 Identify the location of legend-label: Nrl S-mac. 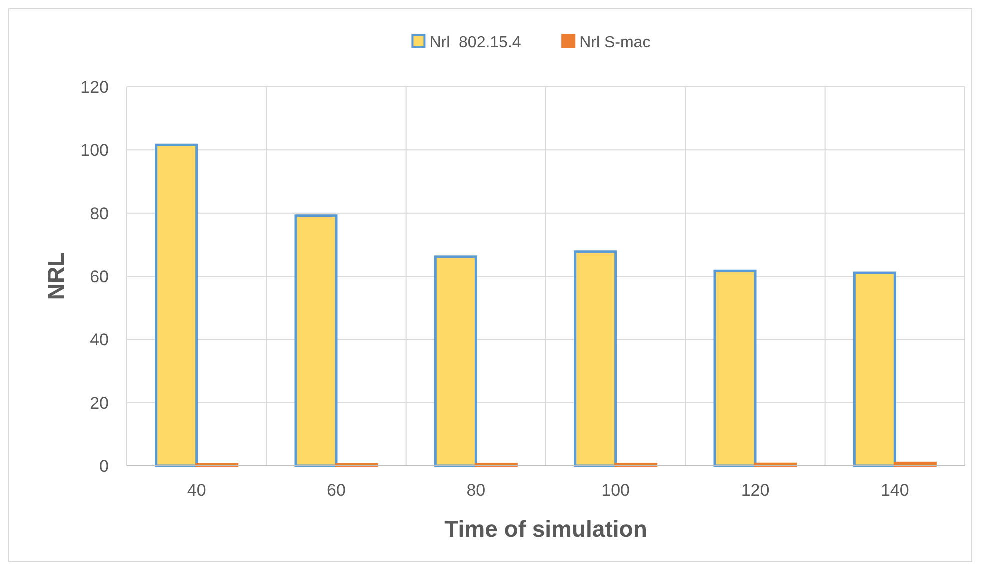
(615, 43).